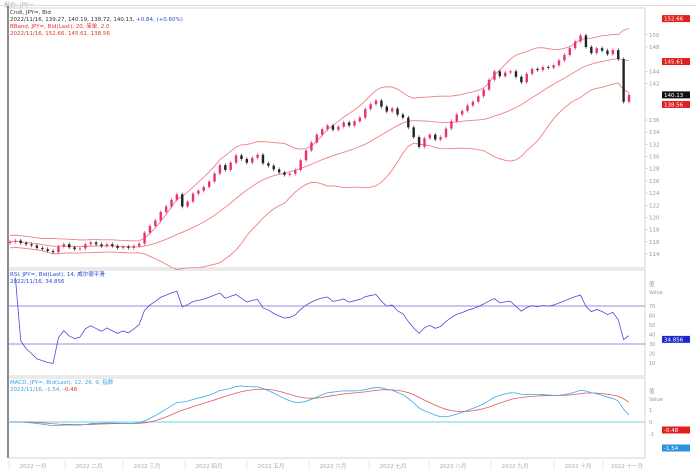 This screenshot has height=471, width=696. Describe the element at coordinates (656, 293) in the screenshot. I see `rsi-axis-unit: Value` at that location.